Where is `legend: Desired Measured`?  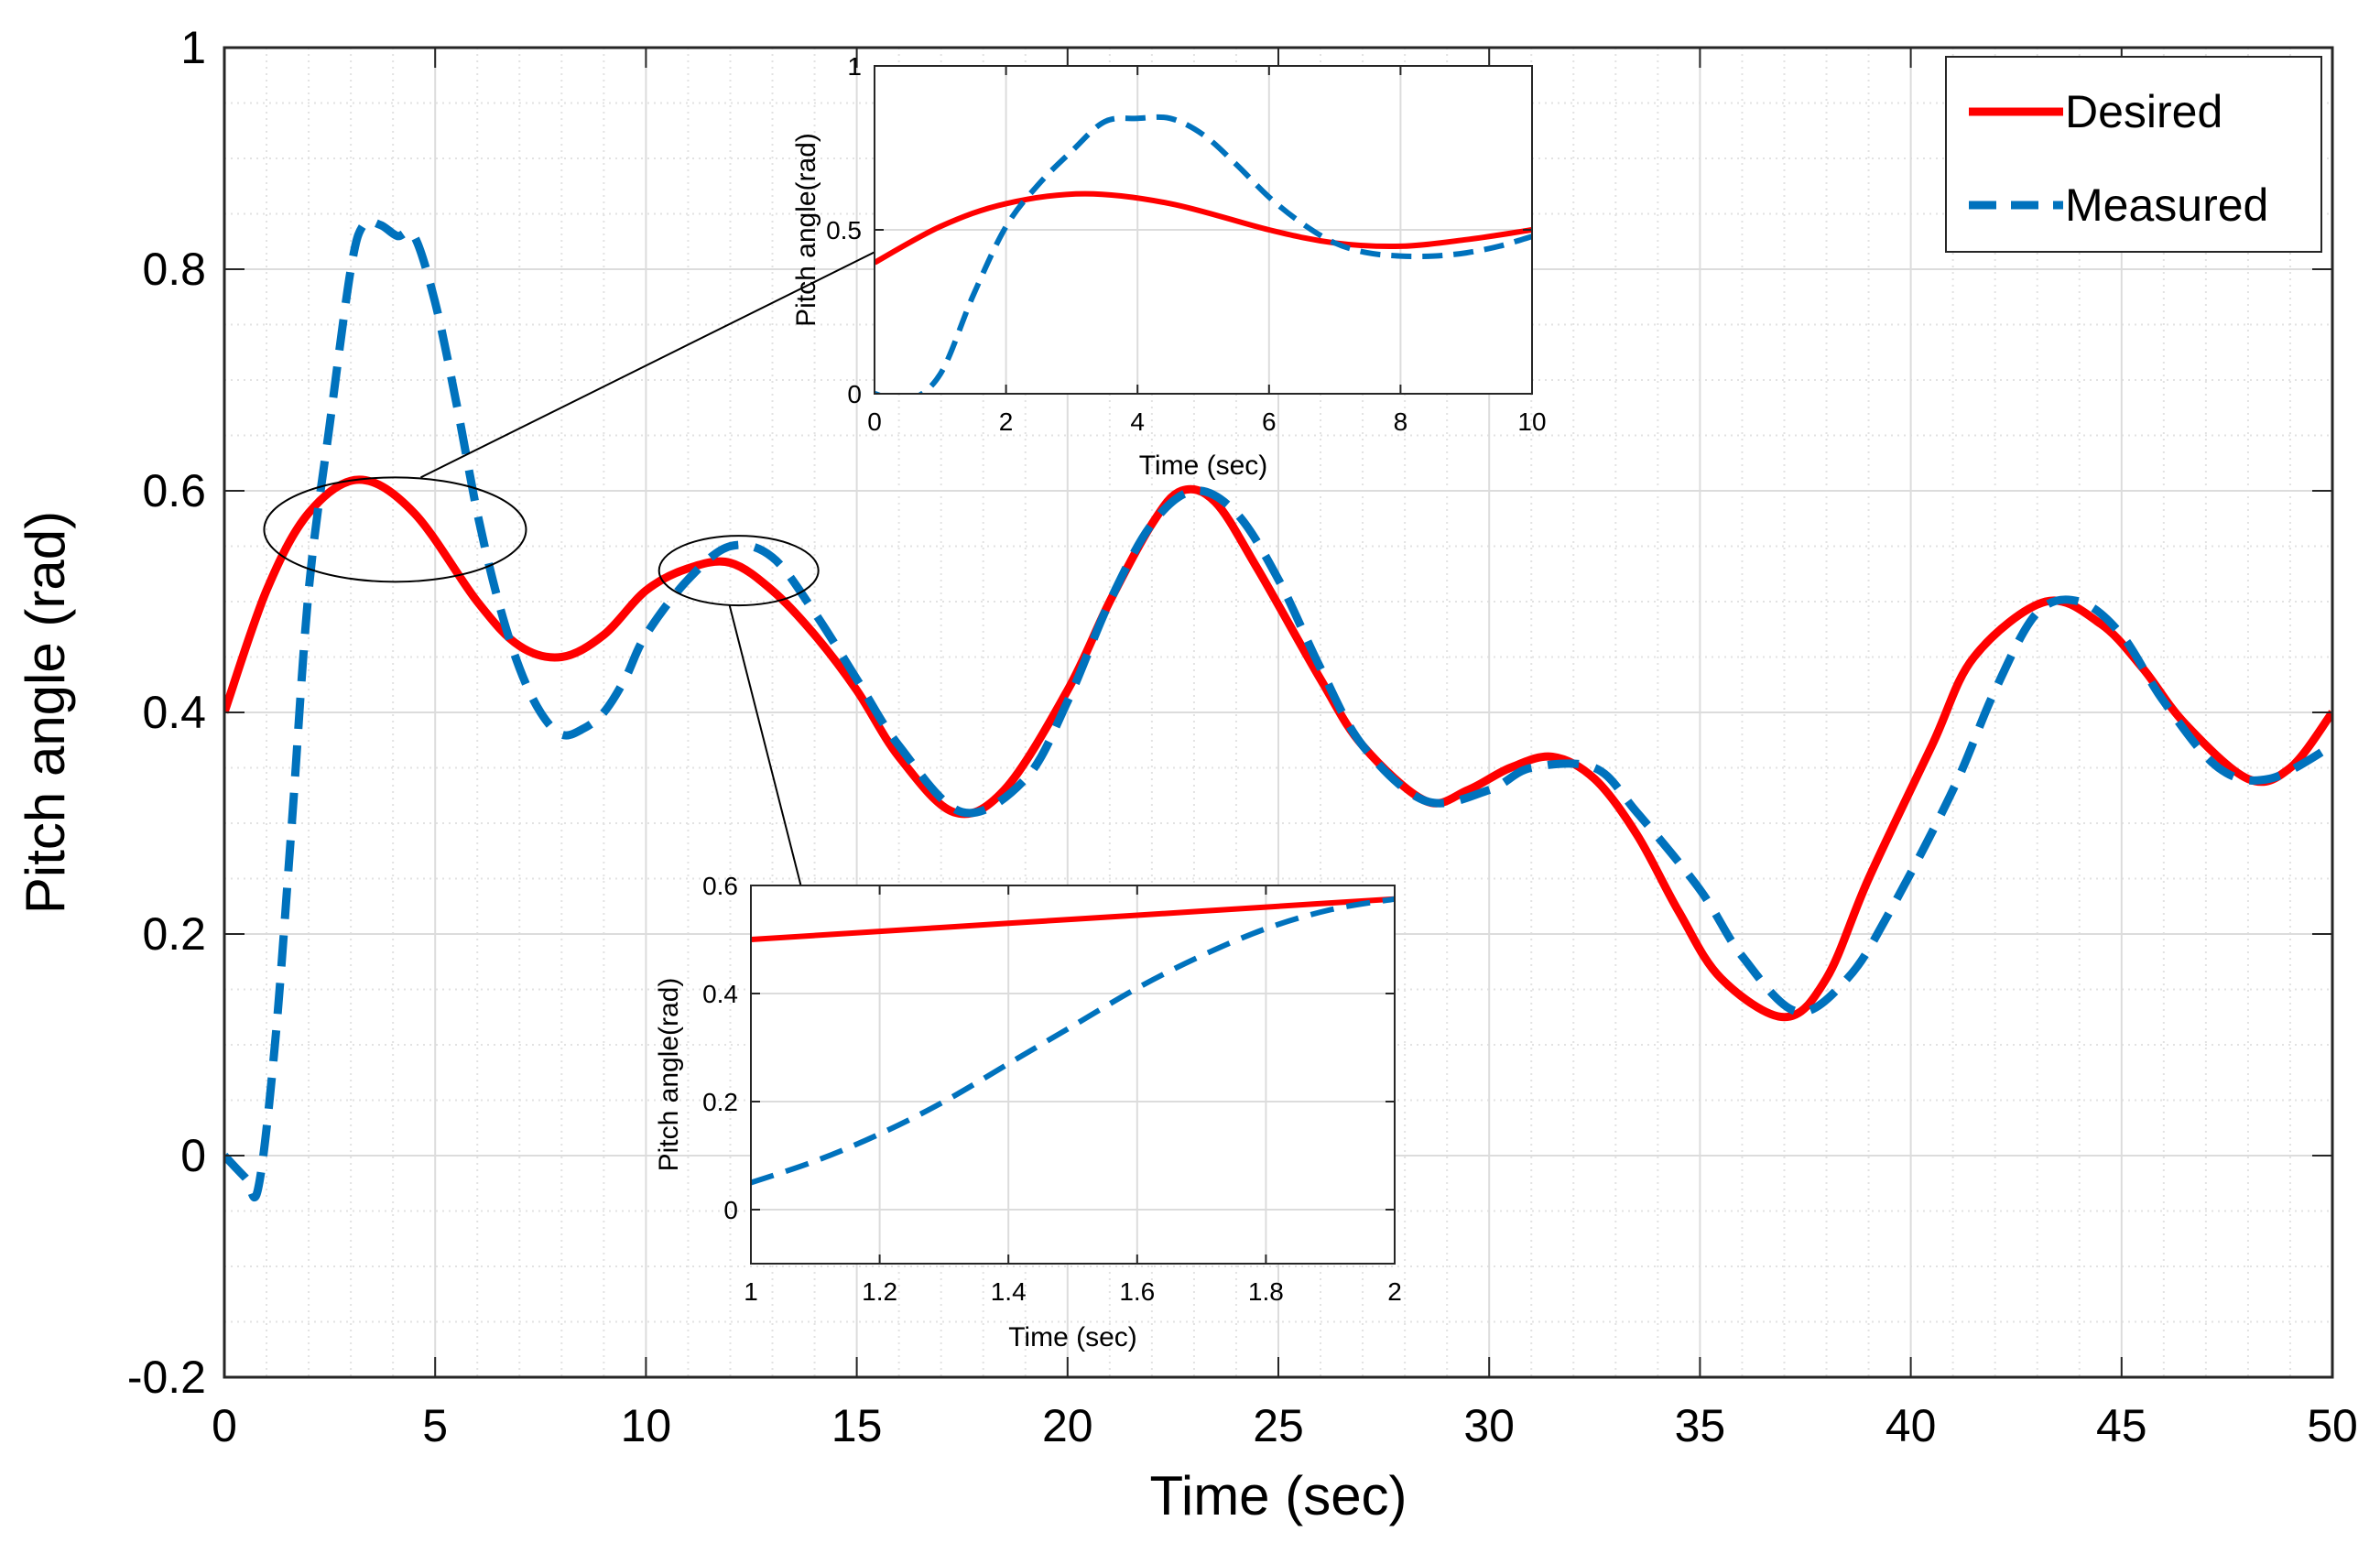
legend: Desired Measured is located at coordinates (2133, 154).